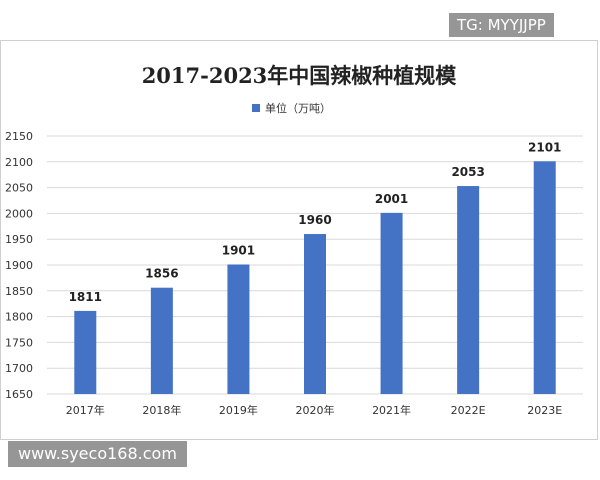 Image resolution: width=600 pixels, height=480 pixels. What do you see at coordinates (19, 291) in the screenshot?
I see `y-tick-label: 1850` at bounding box center [19, 291].